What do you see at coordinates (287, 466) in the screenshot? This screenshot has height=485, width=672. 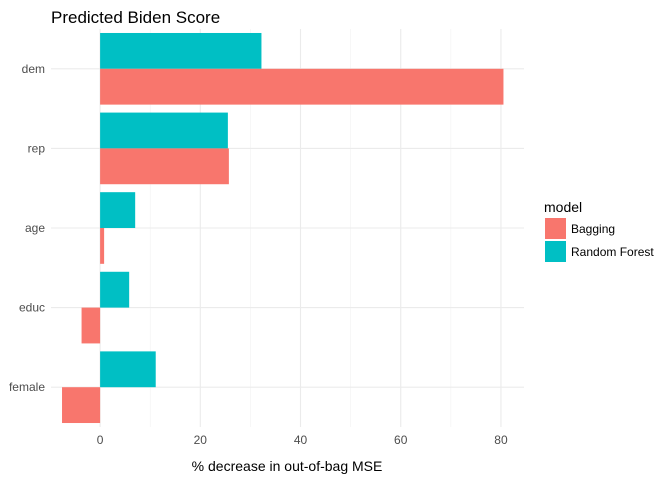 I see `x-axis-label: % decrease in out-of-bag MSE` at bounding box center [287, 466].